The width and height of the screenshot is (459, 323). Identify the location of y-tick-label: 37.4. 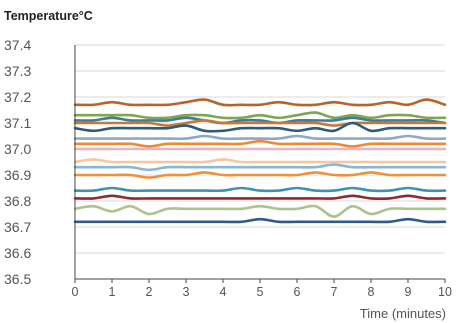
(17, 45).